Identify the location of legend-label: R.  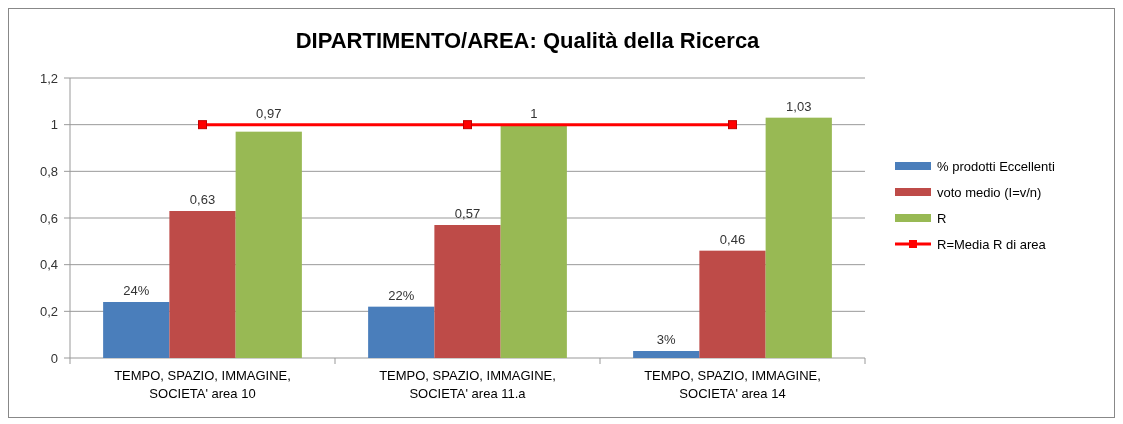
(942, 218).